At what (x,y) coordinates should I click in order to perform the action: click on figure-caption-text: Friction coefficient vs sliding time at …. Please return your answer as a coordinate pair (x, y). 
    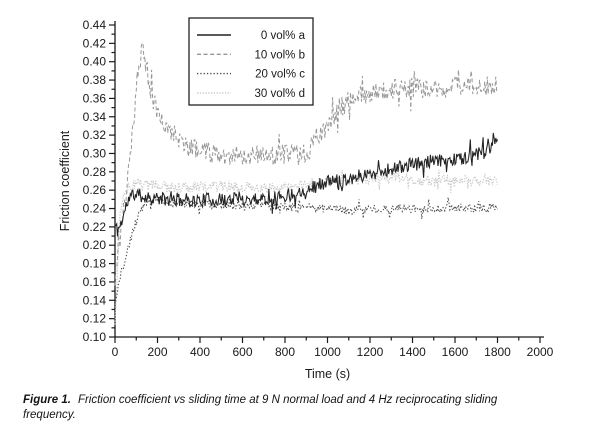
    Looking at the image, I should click on (260, 408).